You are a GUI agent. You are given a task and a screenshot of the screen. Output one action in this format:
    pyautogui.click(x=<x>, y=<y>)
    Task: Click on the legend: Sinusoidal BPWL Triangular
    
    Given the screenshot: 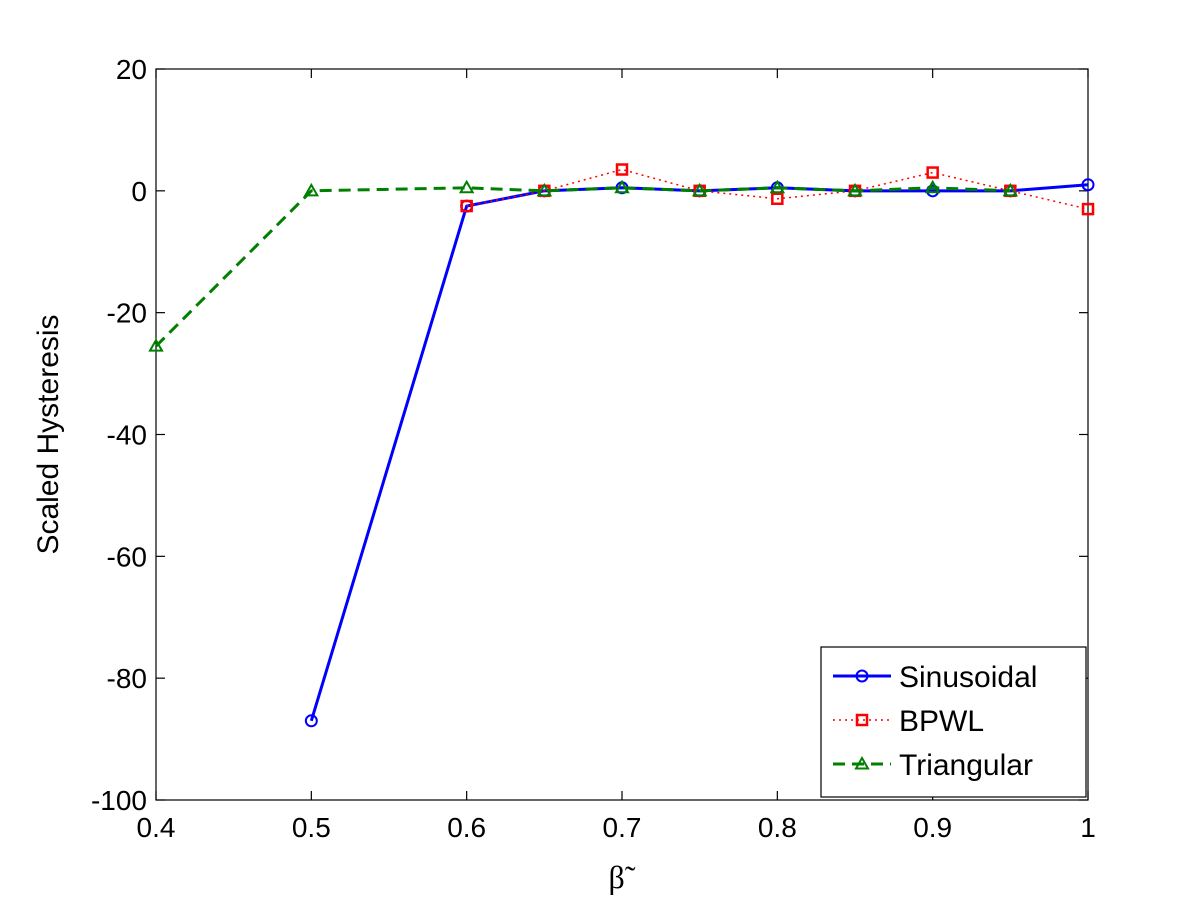 What is the action you would take?
    pyautogui.click(x=953, y=722)
    